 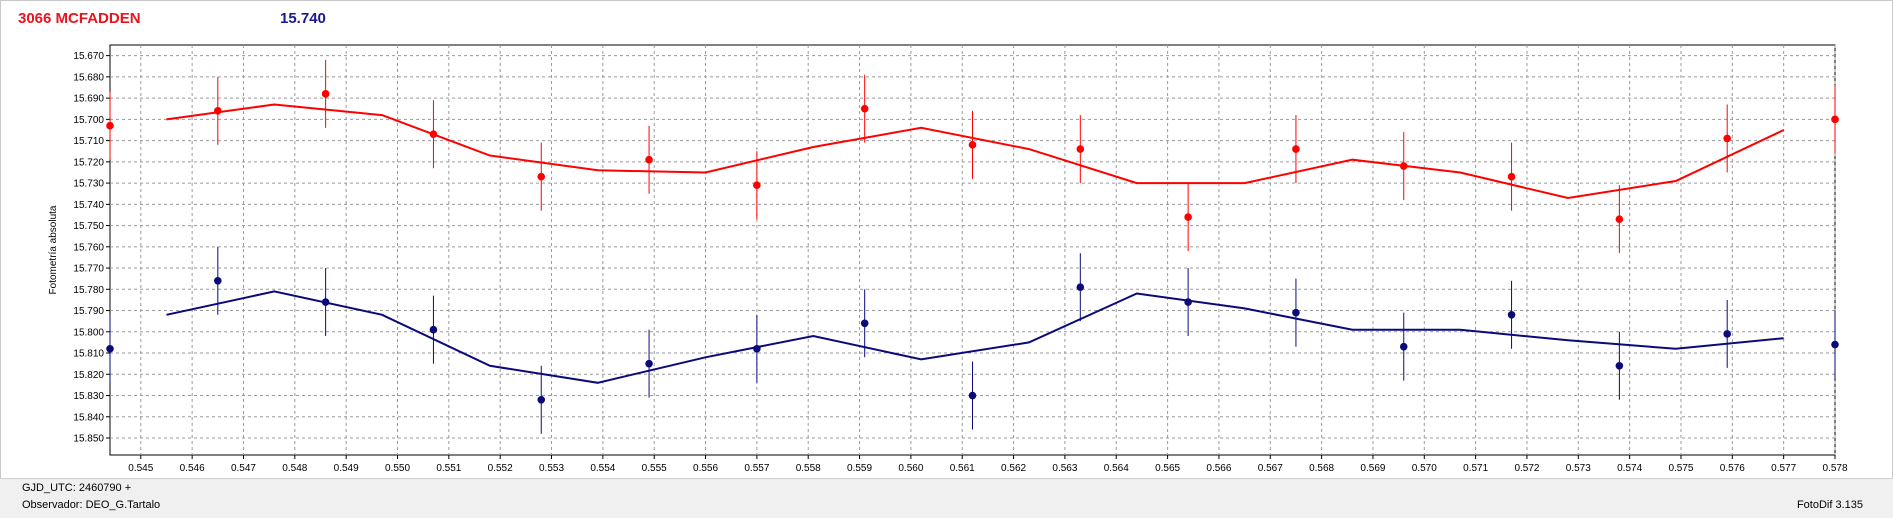 What do you see at coordinates (1372, 468) in the screenshot?
I see `x-tick-label: 0.569` at bounding box center [1372, 468].